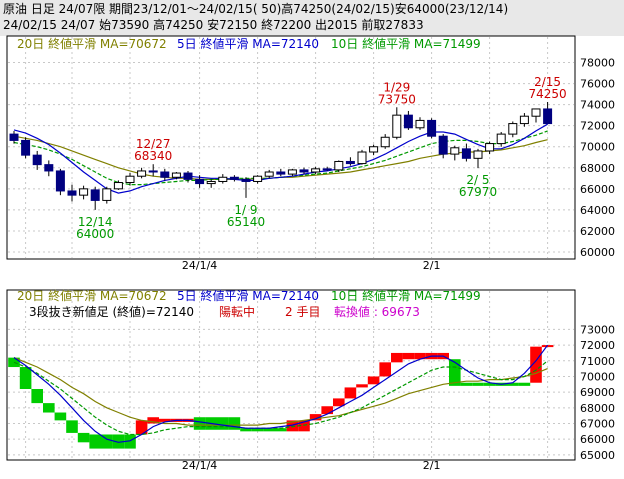  What do you see at coordinates (397, 99) in the screenshot?
I see `annotation-value: 73750` at bounding box center [397, 99].